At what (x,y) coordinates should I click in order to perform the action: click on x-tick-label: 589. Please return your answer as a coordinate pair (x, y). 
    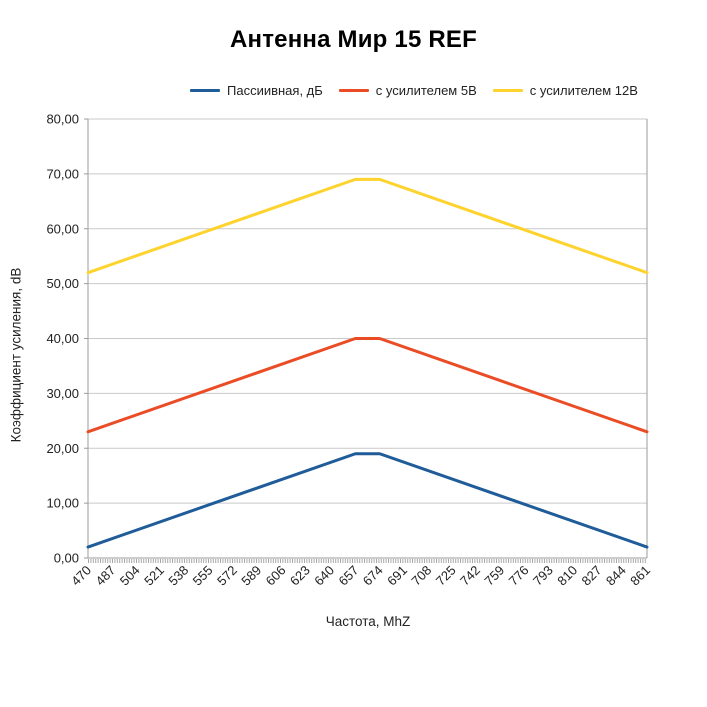
    Looking at the image, I should click on (251, 576).